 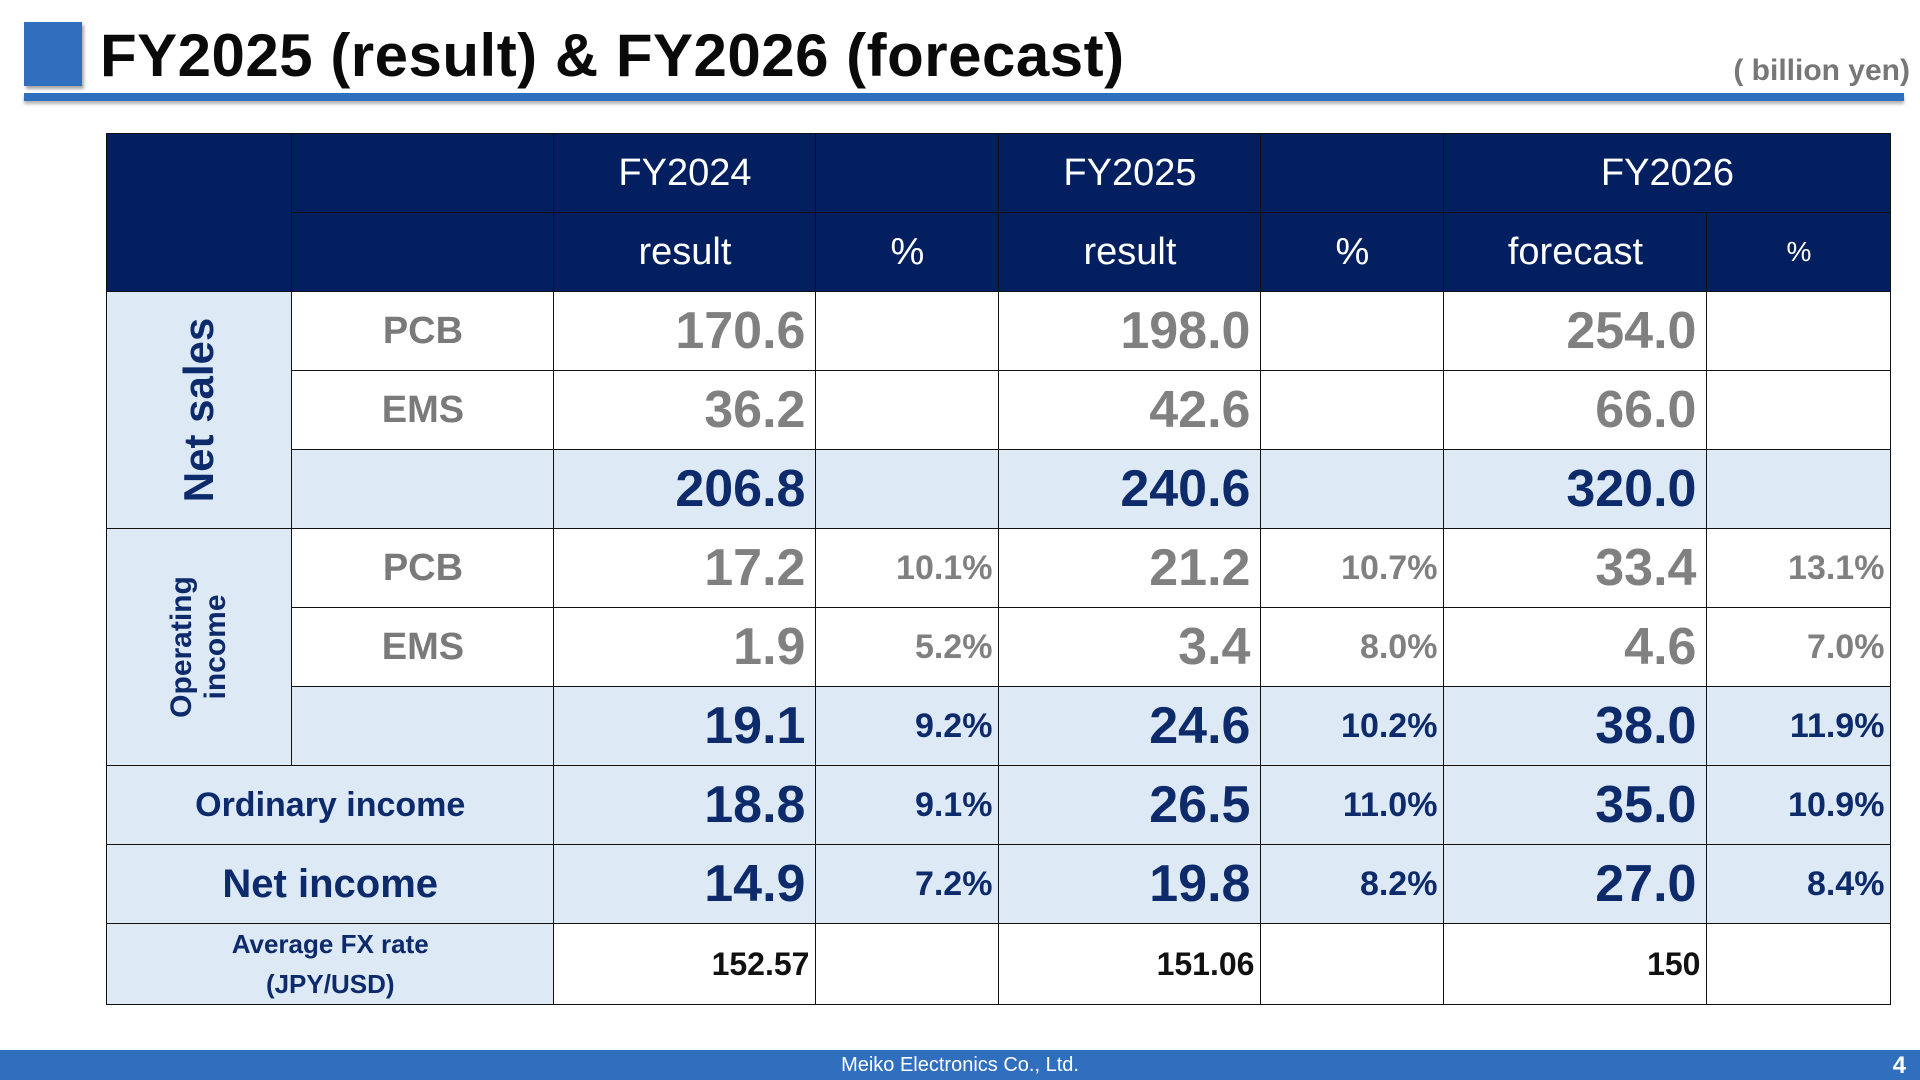 I want to click on value-cell: 1.9, so click(x=685, y=647).